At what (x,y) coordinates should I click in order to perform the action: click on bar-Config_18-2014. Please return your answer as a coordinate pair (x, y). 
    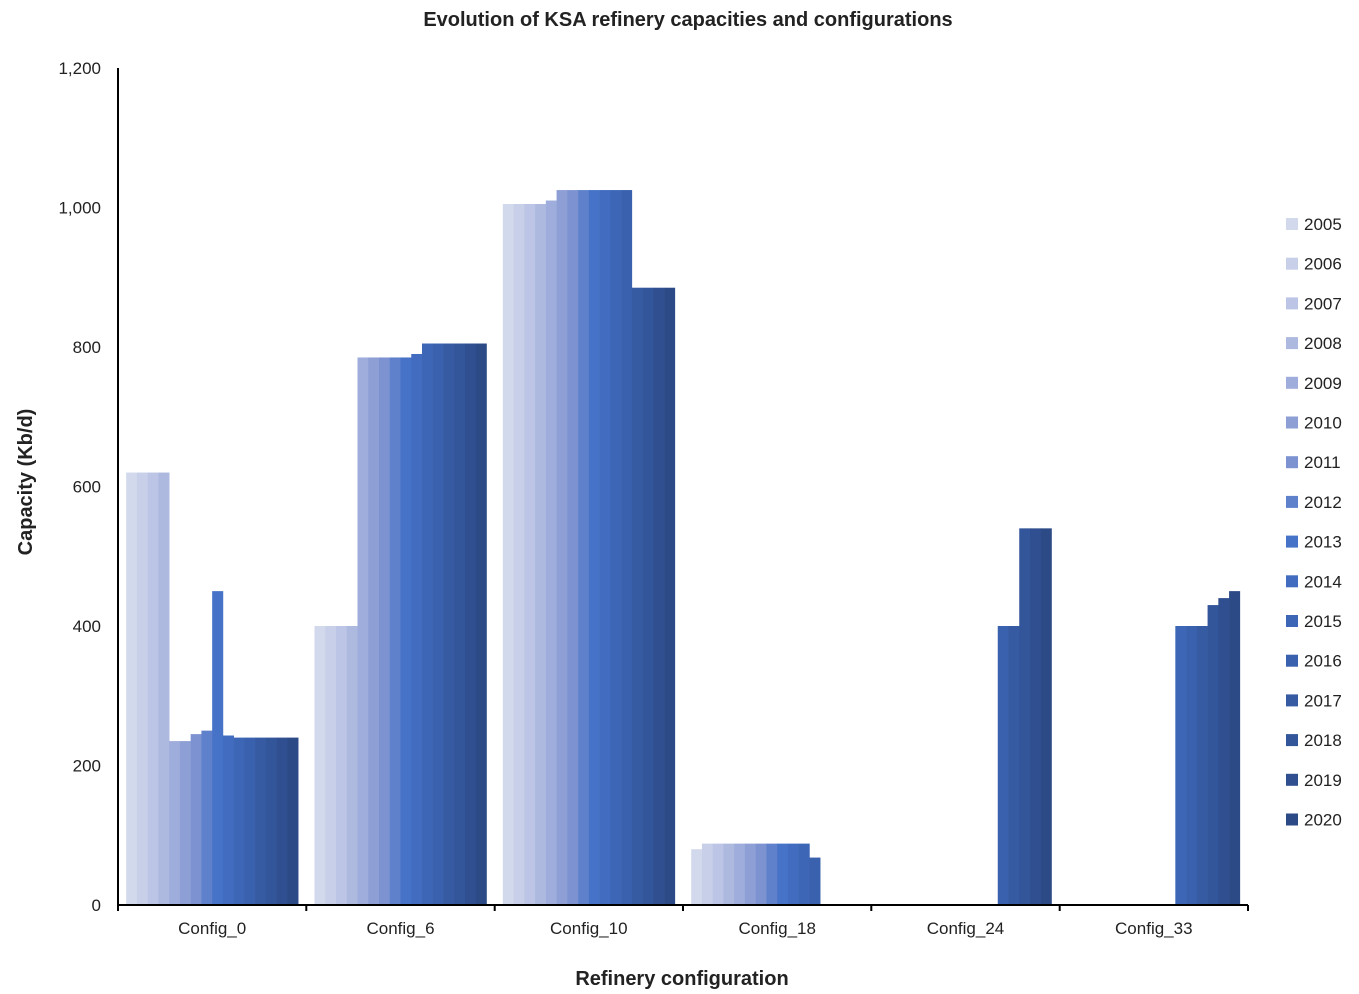
    Looking at the image, I should click on (793, 874).